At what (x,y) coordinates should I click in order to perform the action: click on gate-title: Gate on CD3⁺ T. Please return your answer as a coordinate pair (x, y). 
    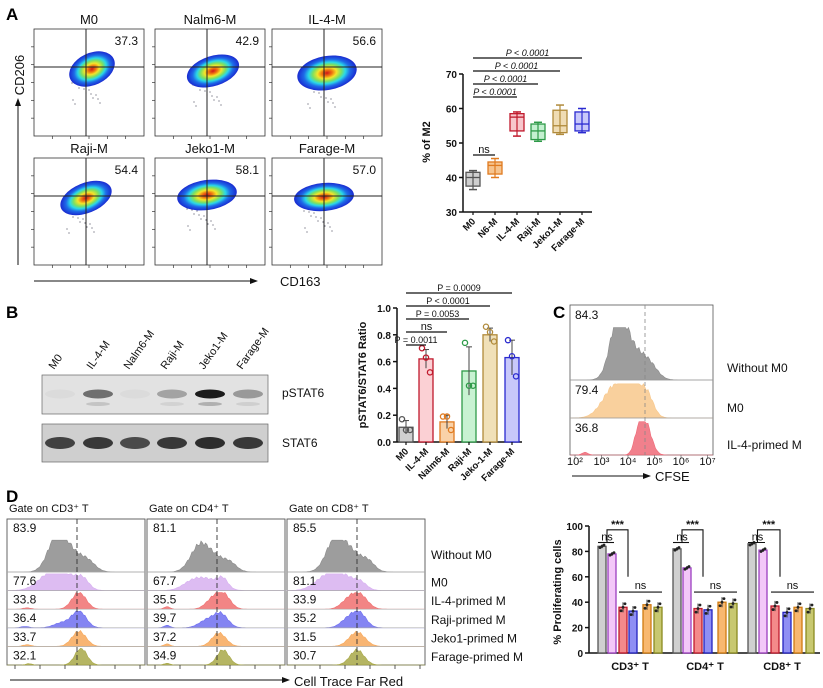
    Looking at the image, I should click on (49, 509).